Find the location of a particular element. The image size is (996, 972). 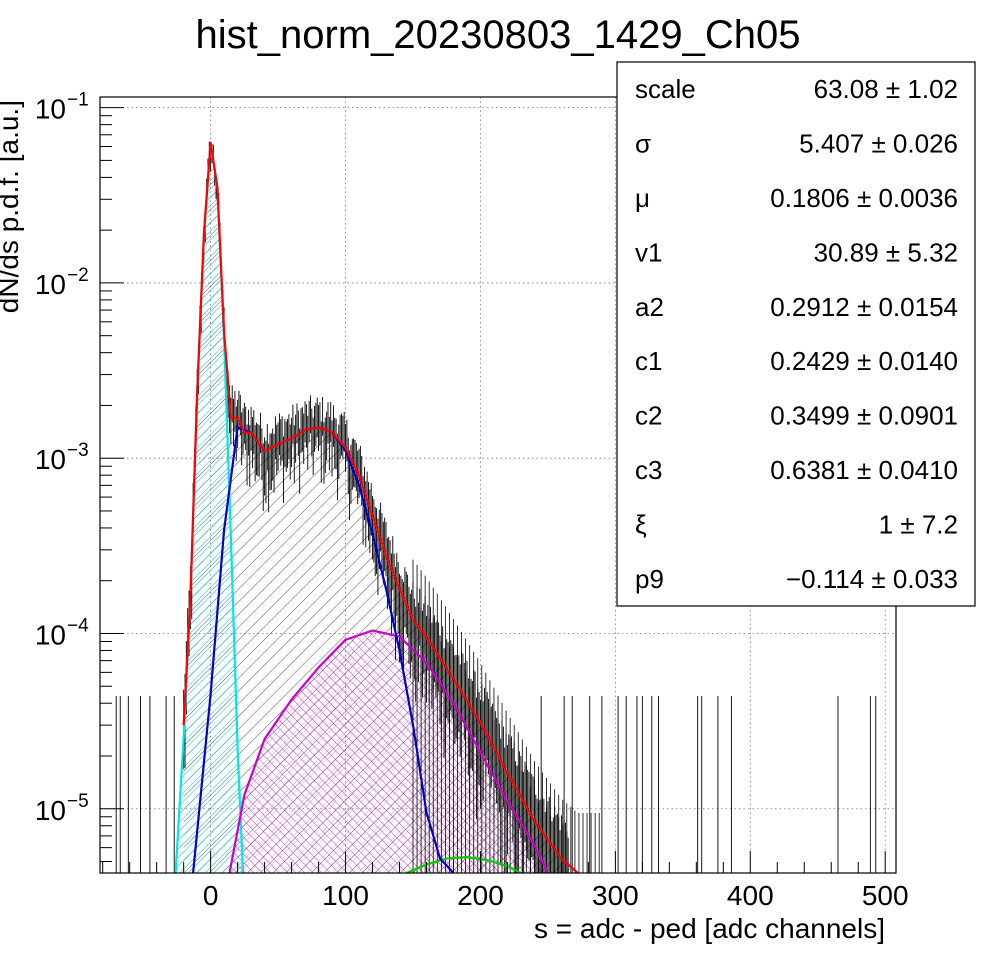

stats-param-value: 30.89 ± 5.32 is located at coordinates (886, 252).